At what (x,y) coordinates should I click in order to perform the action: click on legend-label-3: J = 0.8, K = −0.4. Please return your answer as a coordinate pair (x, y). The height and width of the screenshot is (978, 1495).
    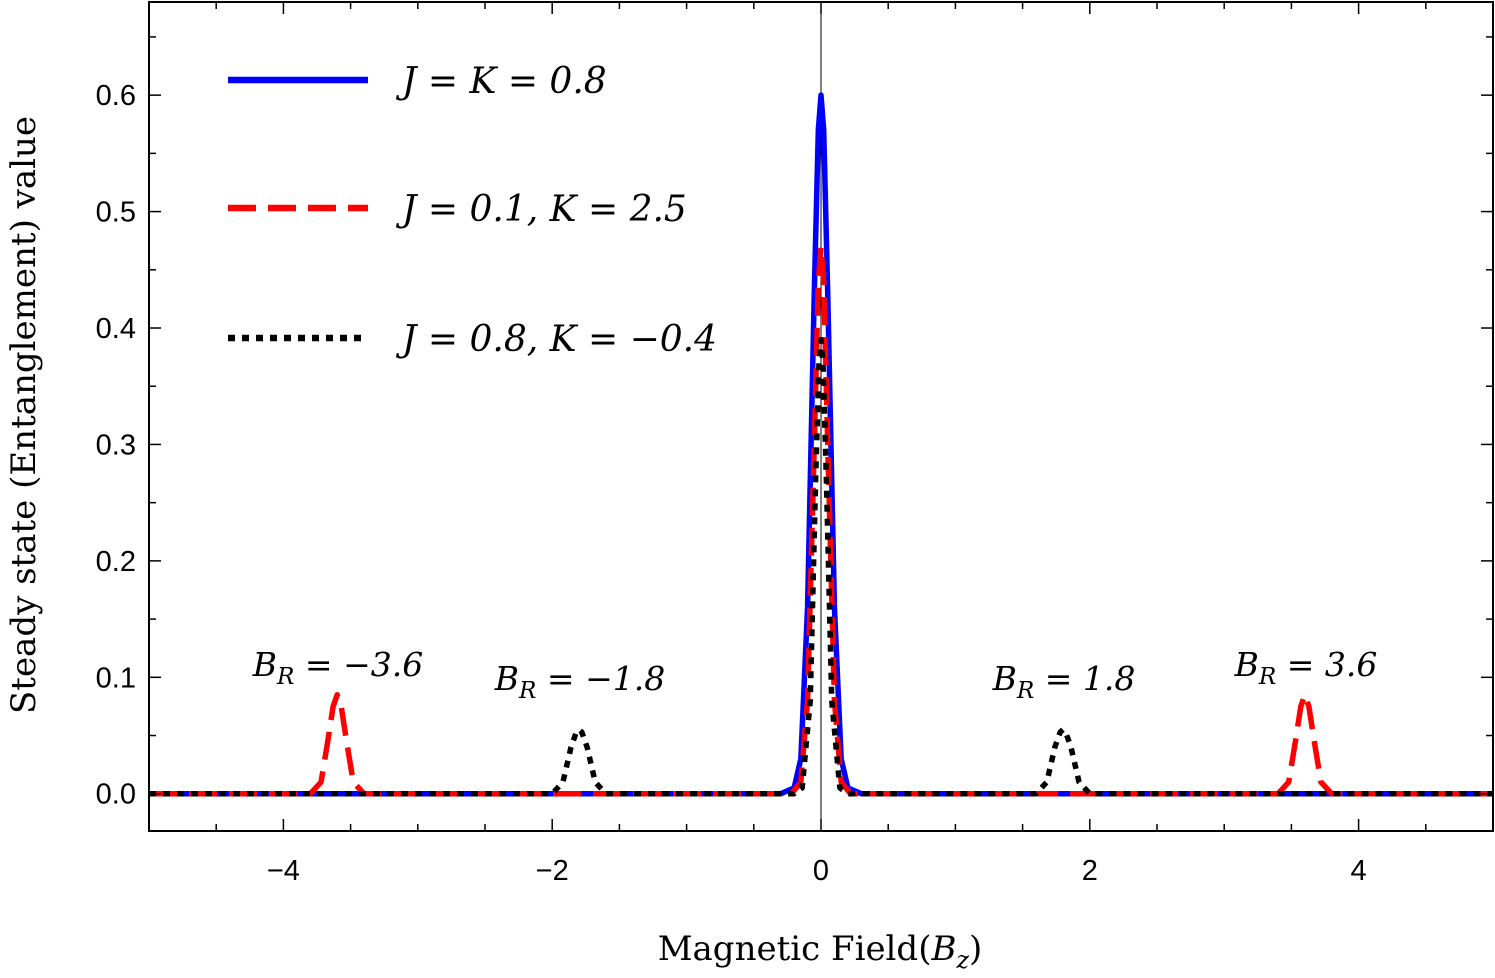
    Looking at the image, I should click on (556, 339).